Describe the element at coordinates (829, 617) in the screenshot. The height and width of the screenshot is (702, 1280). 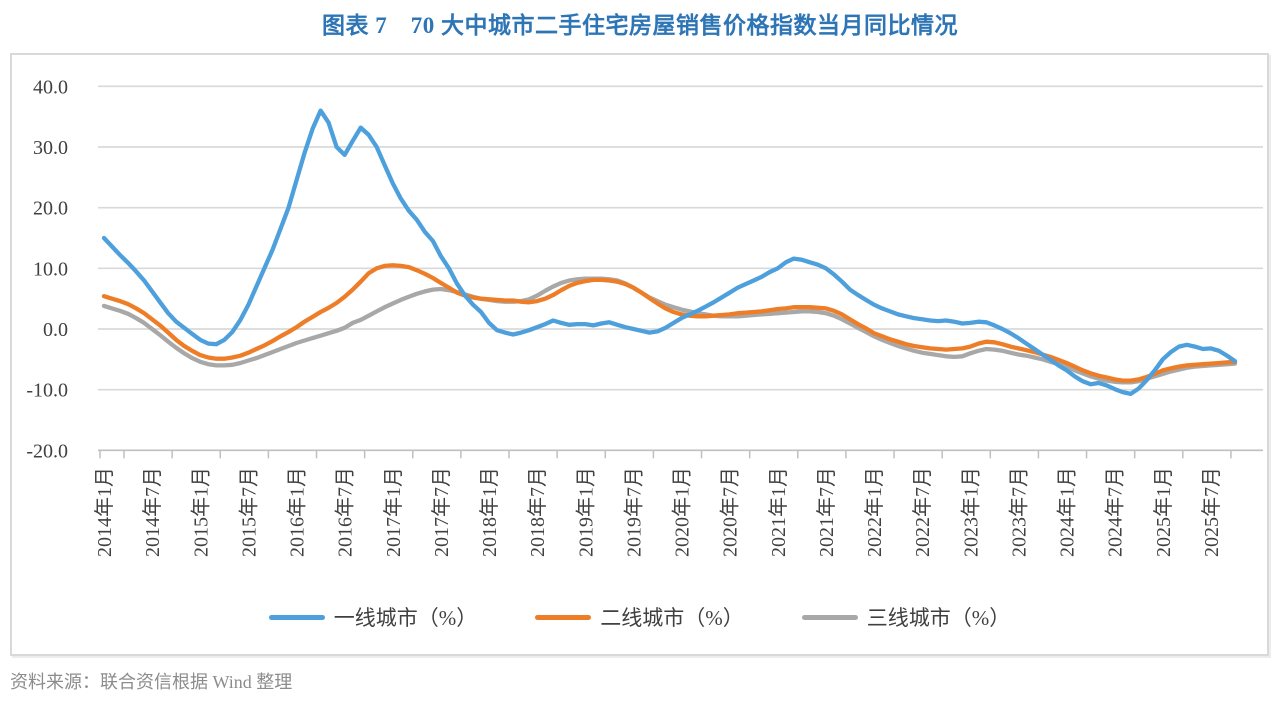
I see `legend-swatch-third-tier` at that location.